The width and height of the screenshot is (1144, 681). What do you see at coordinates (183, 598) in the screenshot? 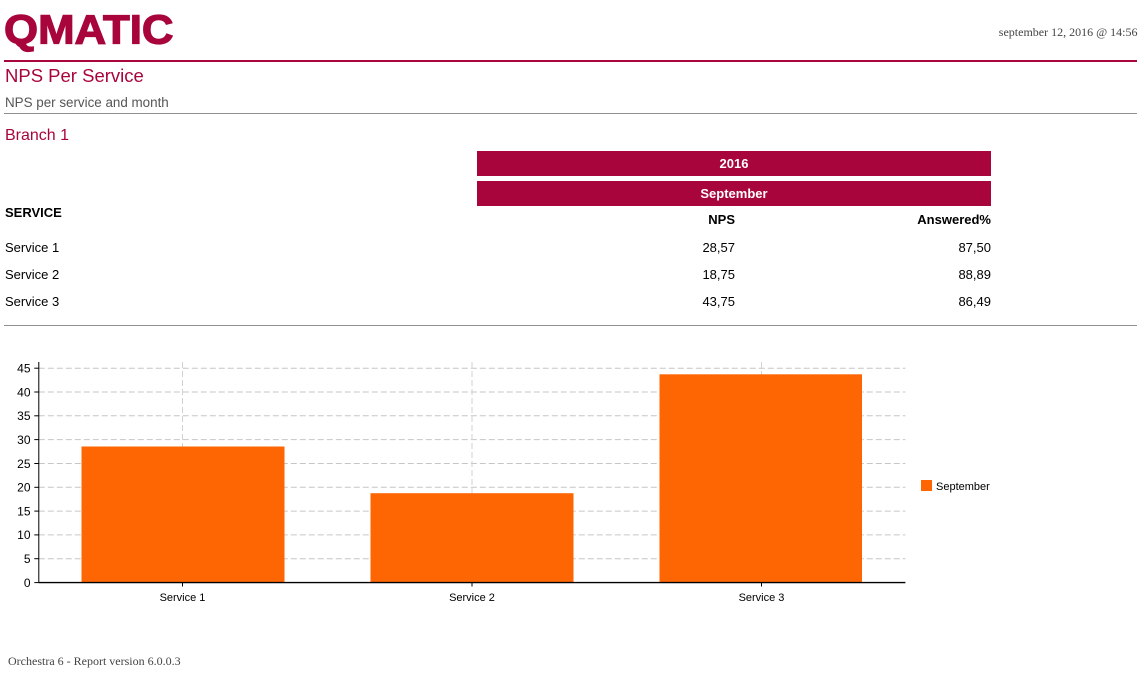
I see `svg-text: Service 1` at bounding box center [183, 598].